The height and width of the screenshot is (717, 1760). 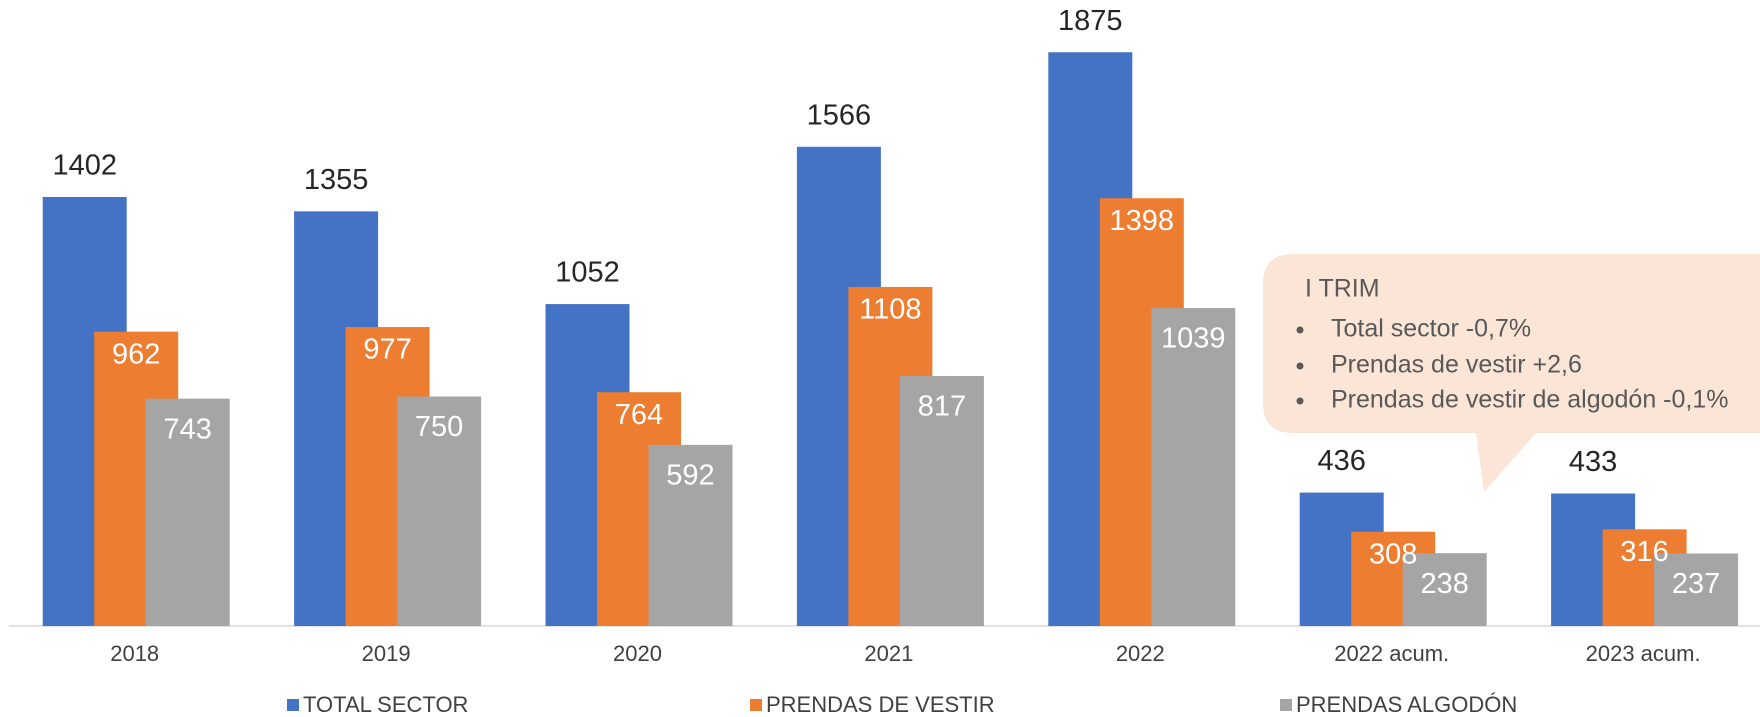 I want to click on data-label: 1398, so click(x=1142, y=221).